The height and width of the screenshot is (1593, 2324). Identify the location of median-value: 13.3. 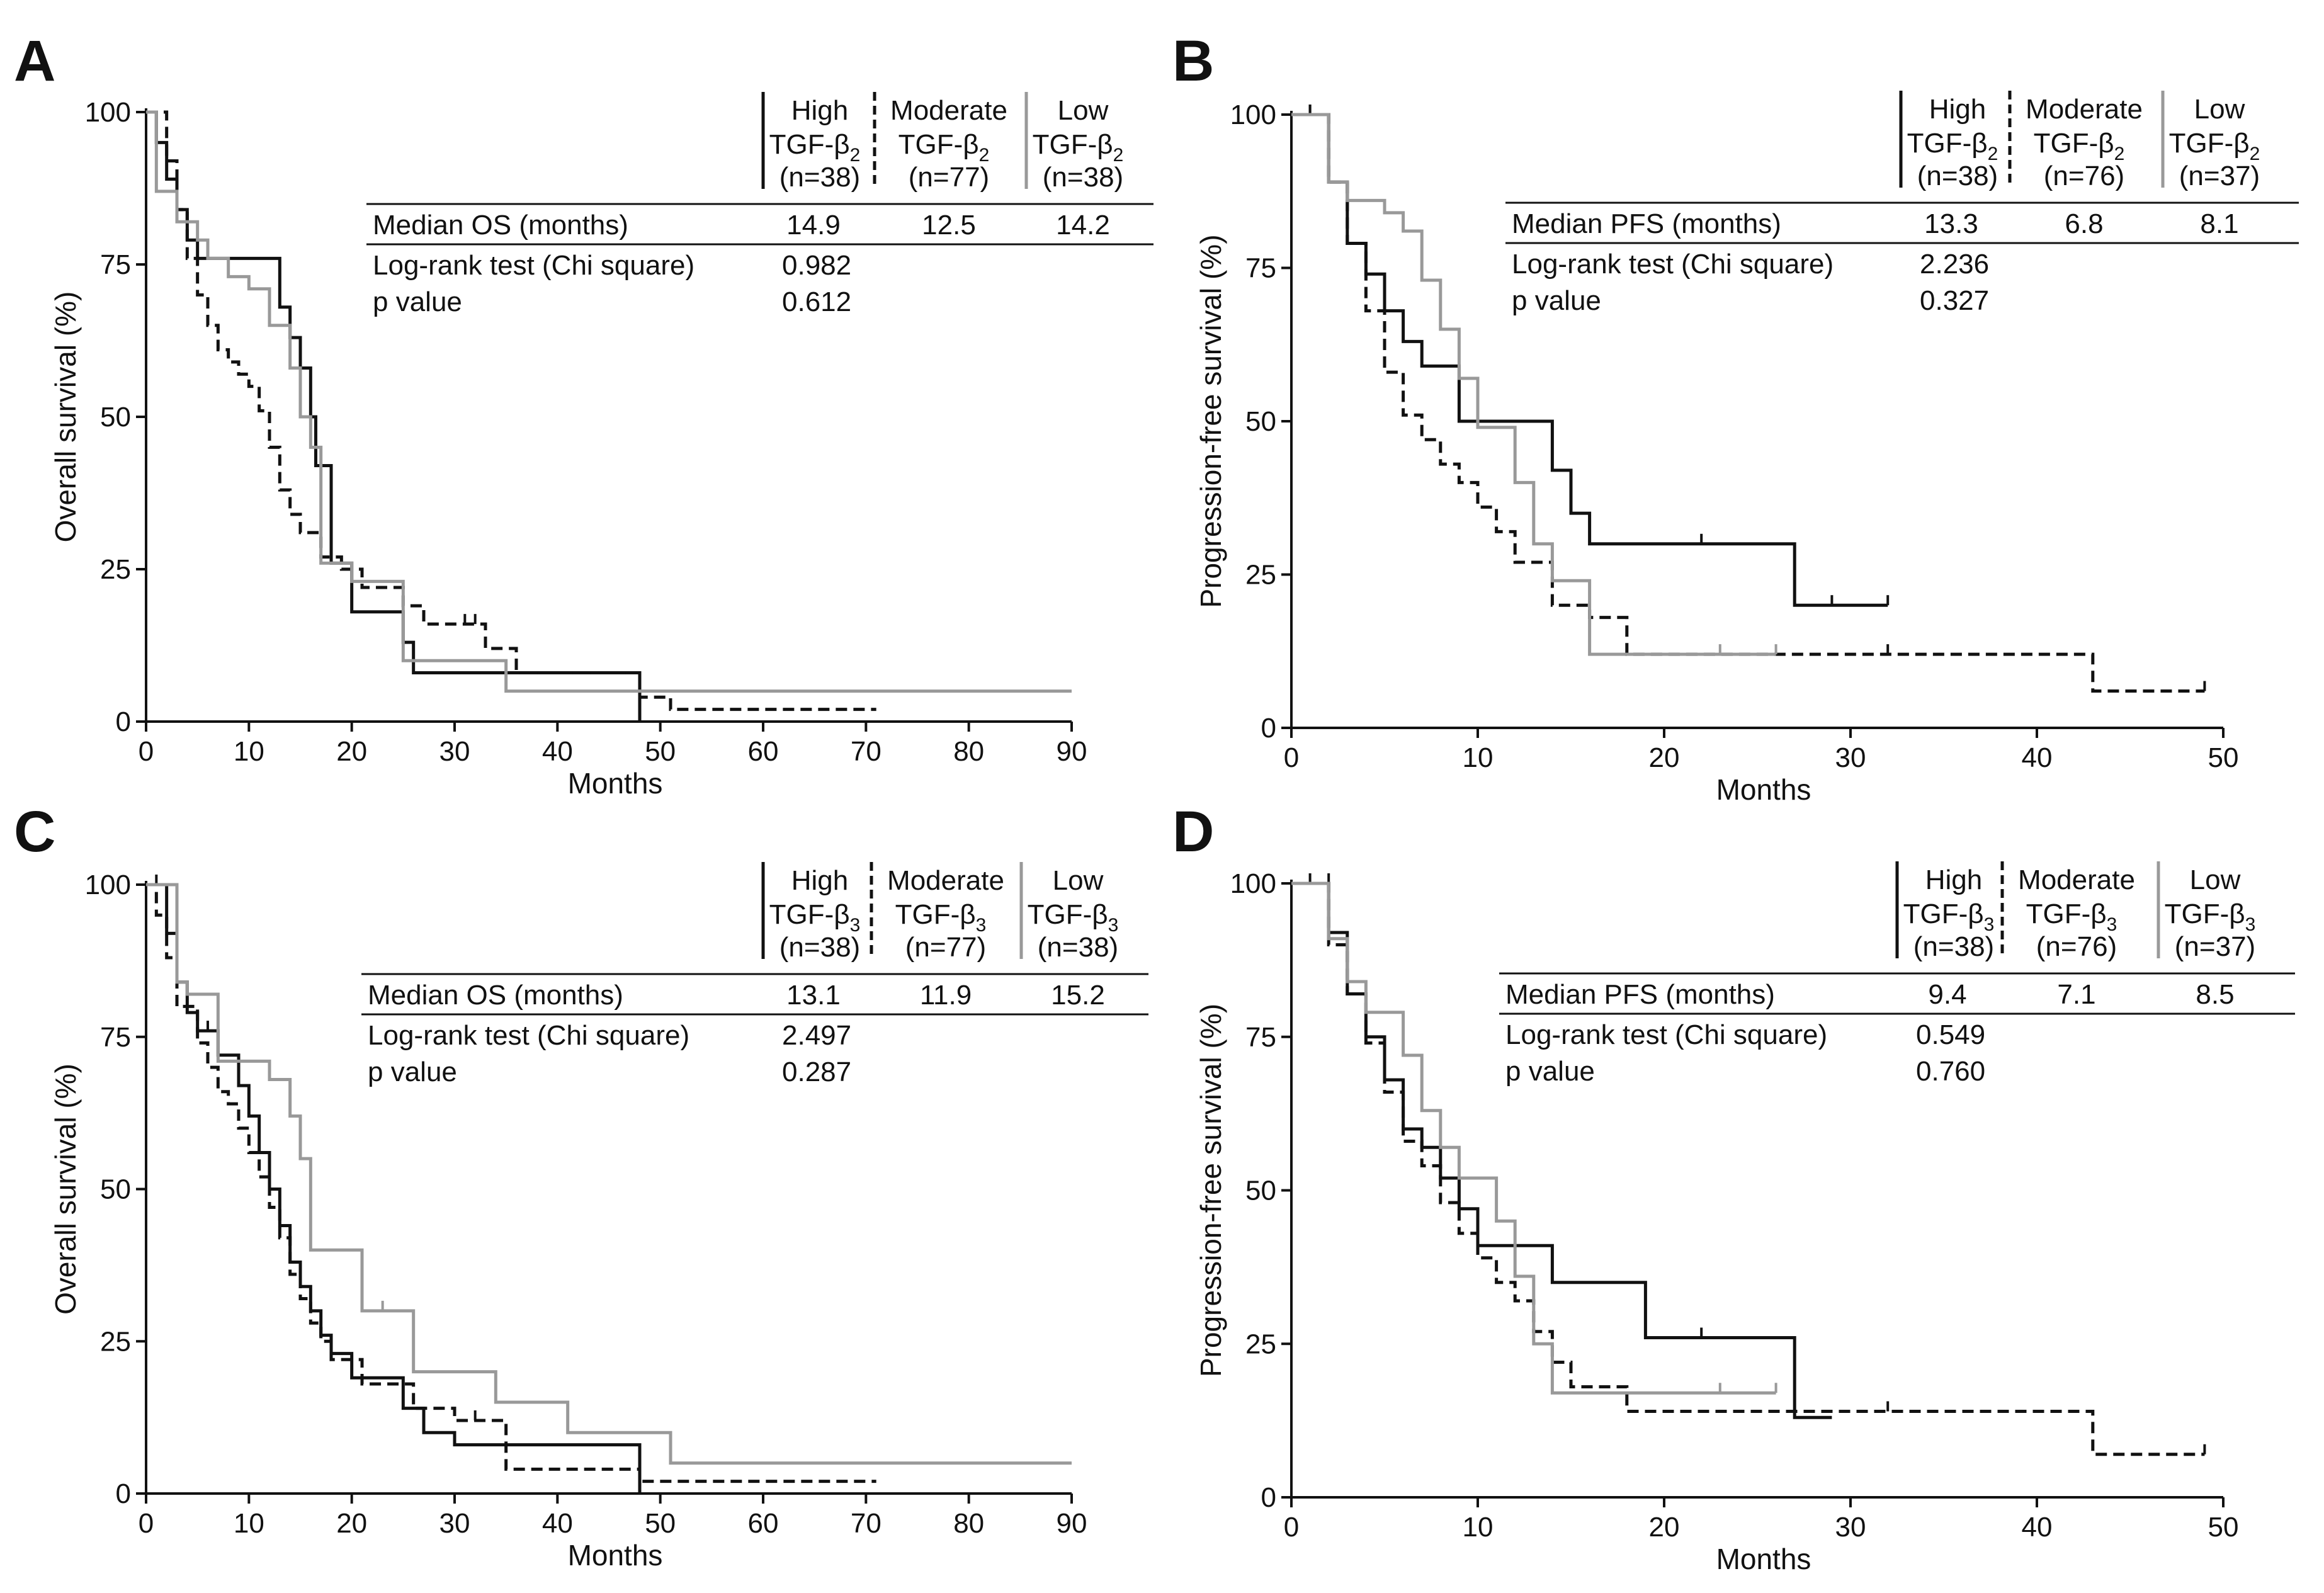
(1951, 224).